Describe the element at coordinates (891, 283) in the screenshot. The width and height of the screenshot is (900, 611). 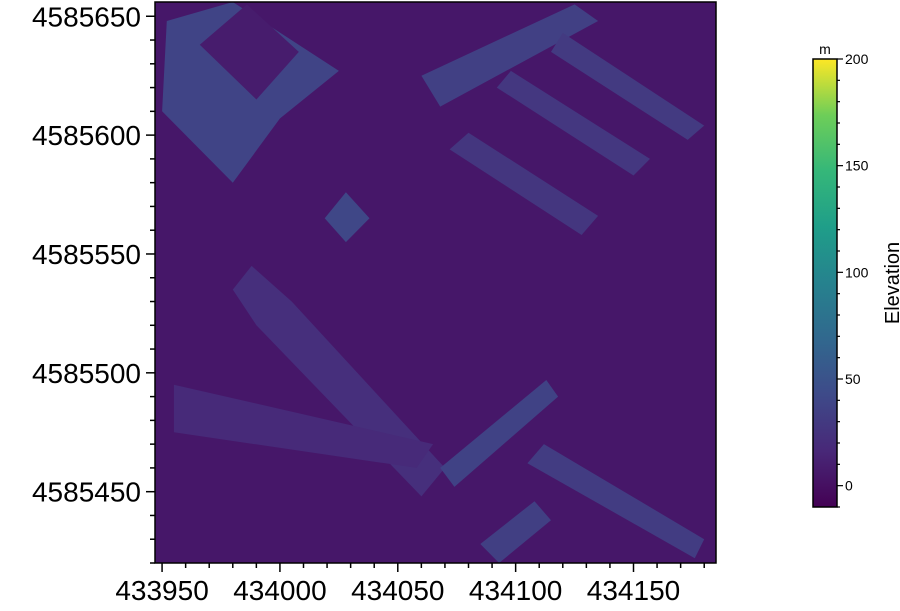
I see `colorbar-label: Elevation` at that location.